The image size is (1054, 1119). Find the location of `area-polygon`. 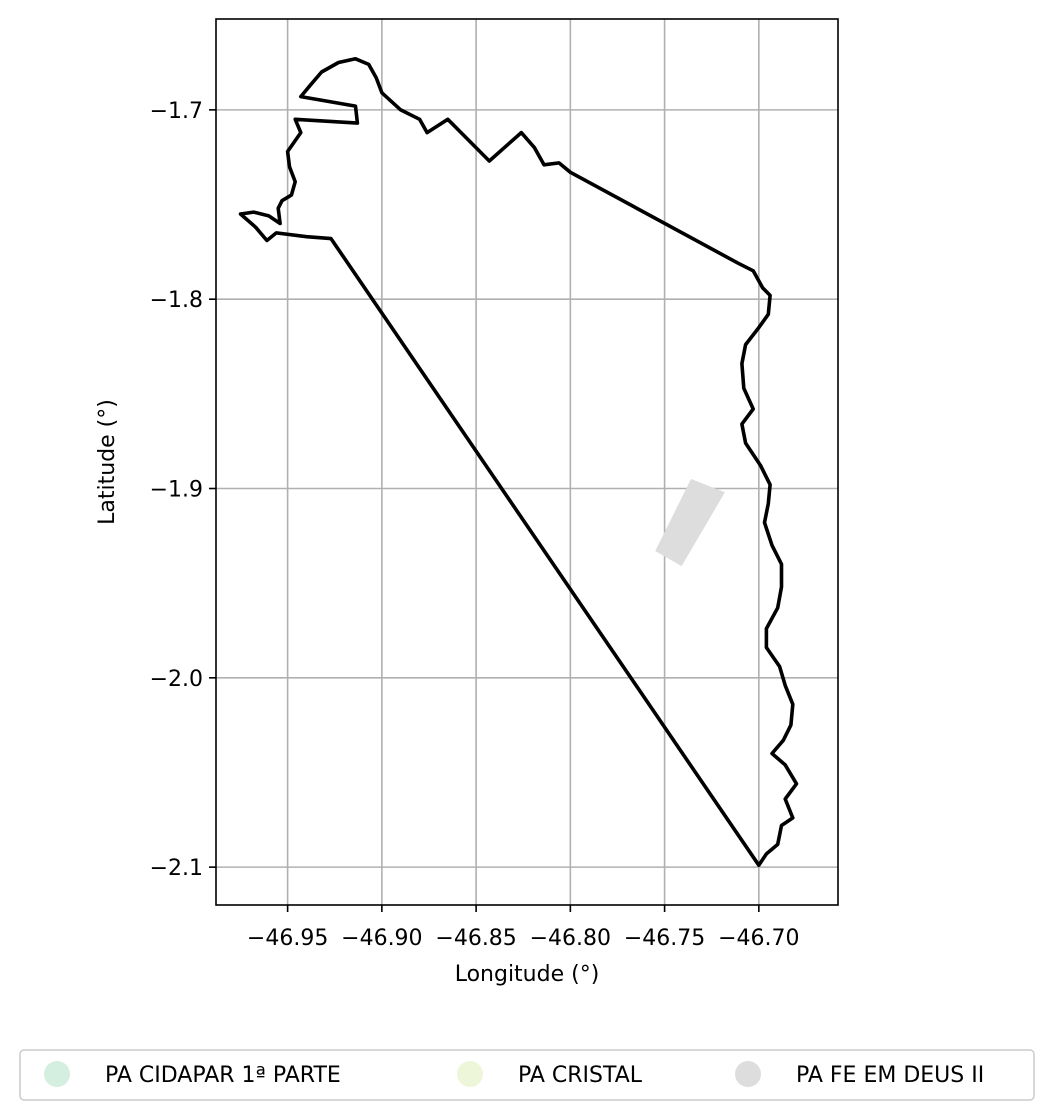

area-polygon is located at coordinates (690, 523).